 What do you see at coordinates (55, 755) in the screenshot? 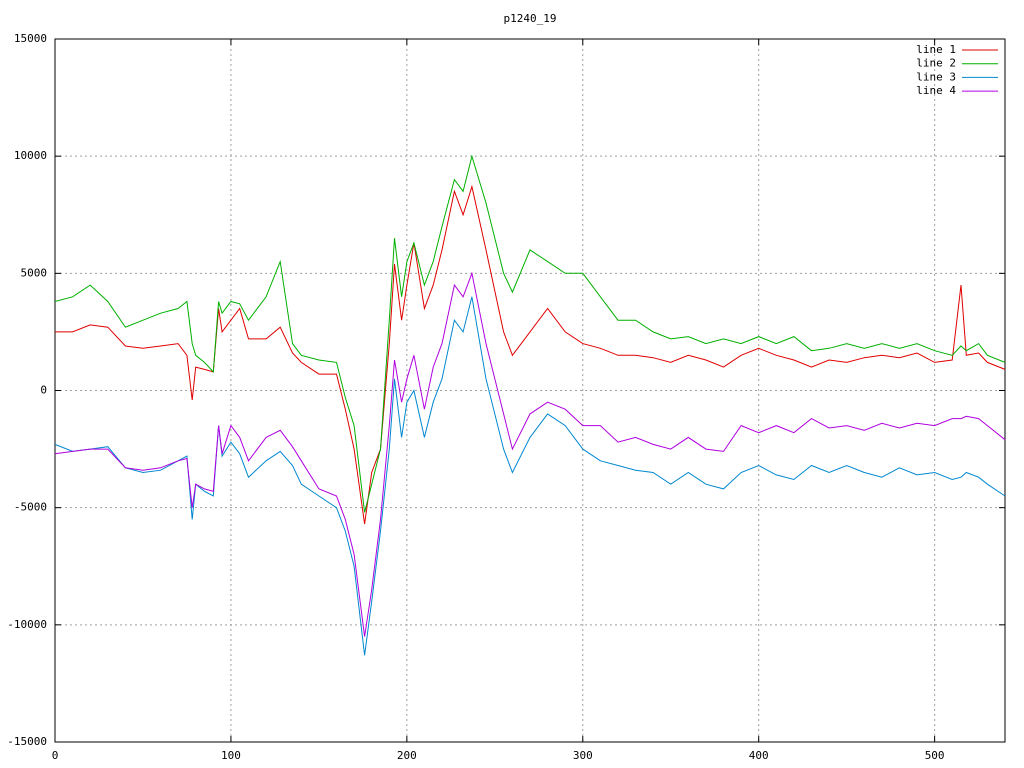
I see `x-tick-label: 0` at bounding box center [55, 755].